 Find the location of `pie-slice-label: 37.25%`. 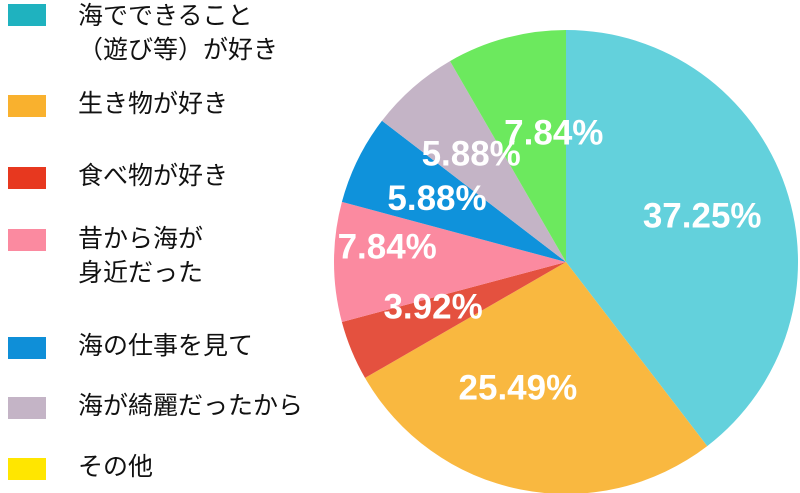

pie-slice-label: 37.25% is located at coordinates (702, 215).